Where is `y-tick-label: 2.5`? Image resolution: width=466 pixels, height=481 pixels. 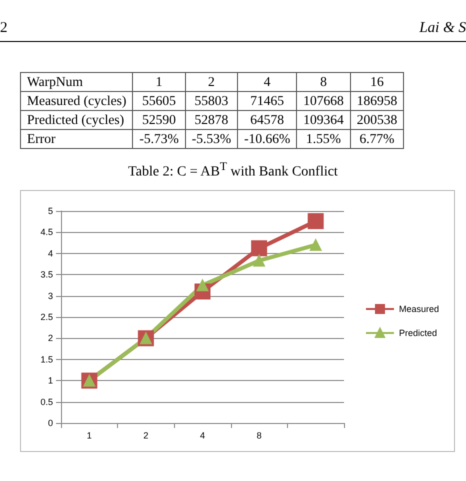 y-tick-label: 2.5 is located at coordinates (46, 317).